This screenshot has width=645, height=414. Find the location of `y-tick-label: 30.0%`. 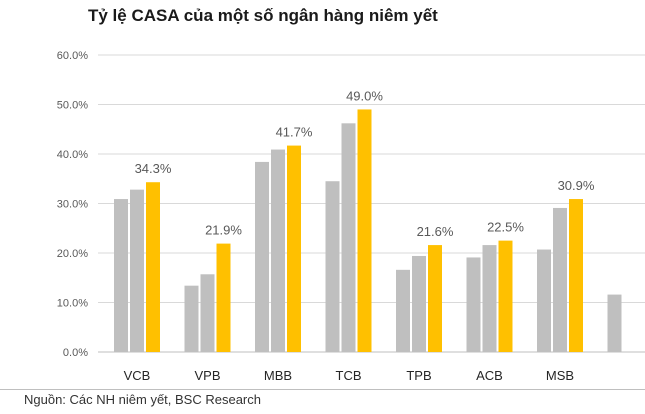

y-tick-label: 30.0% is located at coordinates (72, 205).